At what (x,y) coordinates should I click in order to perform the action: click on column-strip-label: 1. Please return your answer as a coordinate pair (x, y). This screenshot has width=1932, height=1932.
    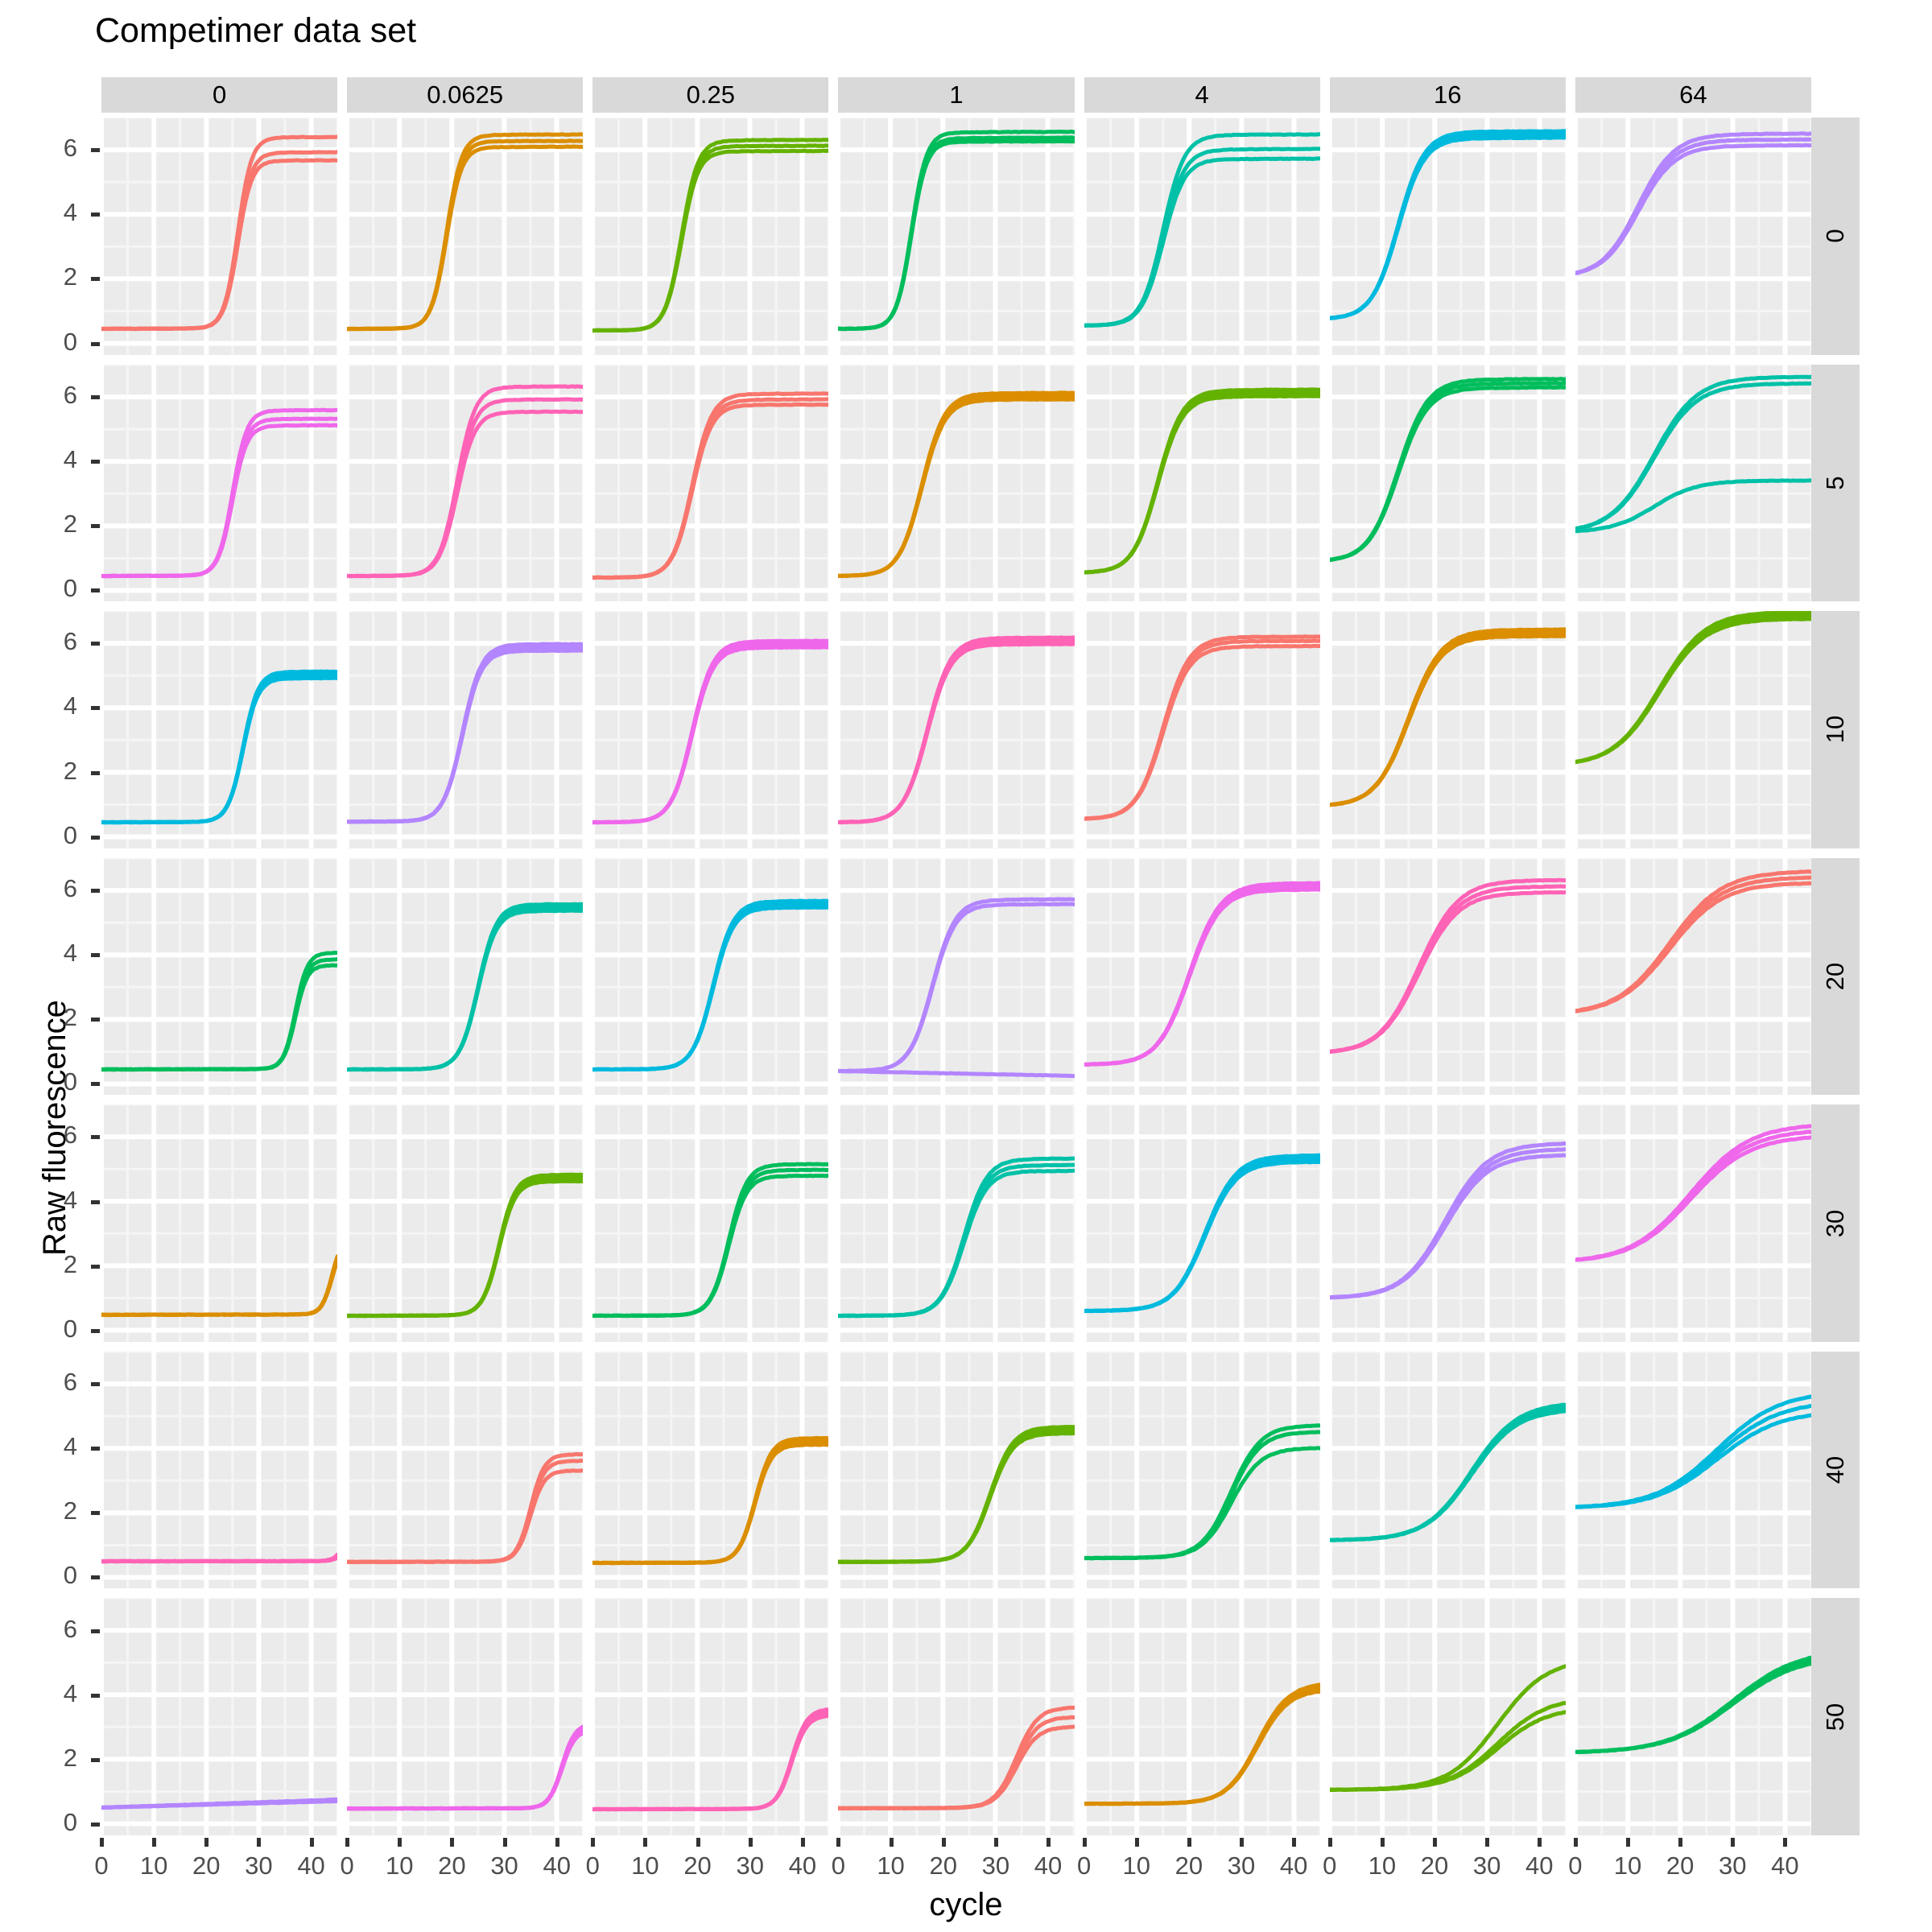
    Looking at the image, I should click on (956, 95).